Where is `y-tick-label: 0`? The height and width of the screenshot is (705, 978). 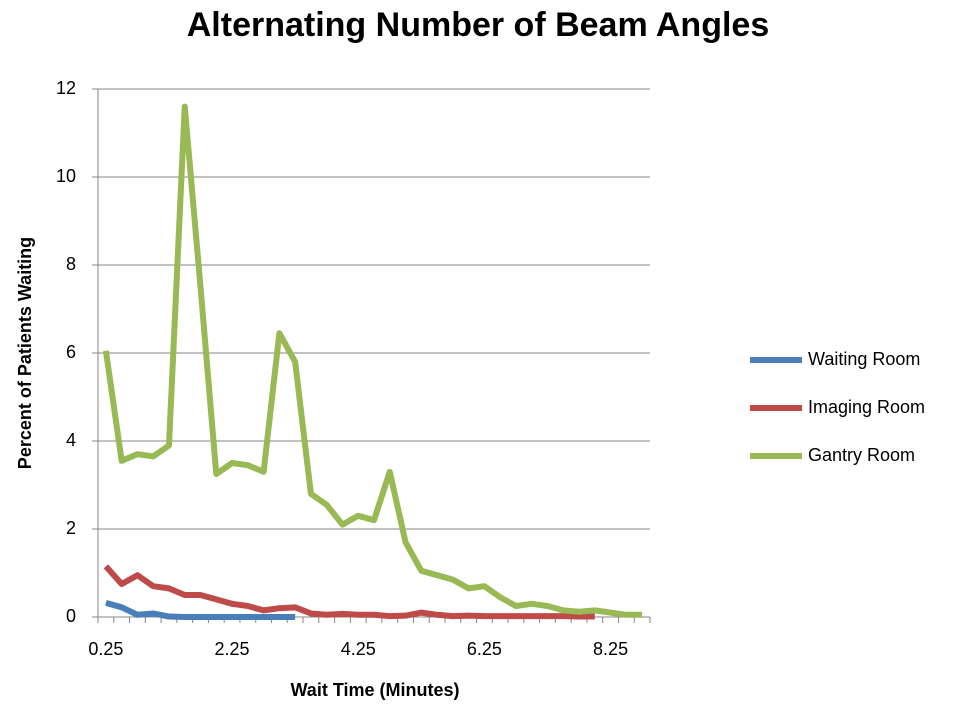
y-tick-label: 0 is located at coordinates (71, 616).